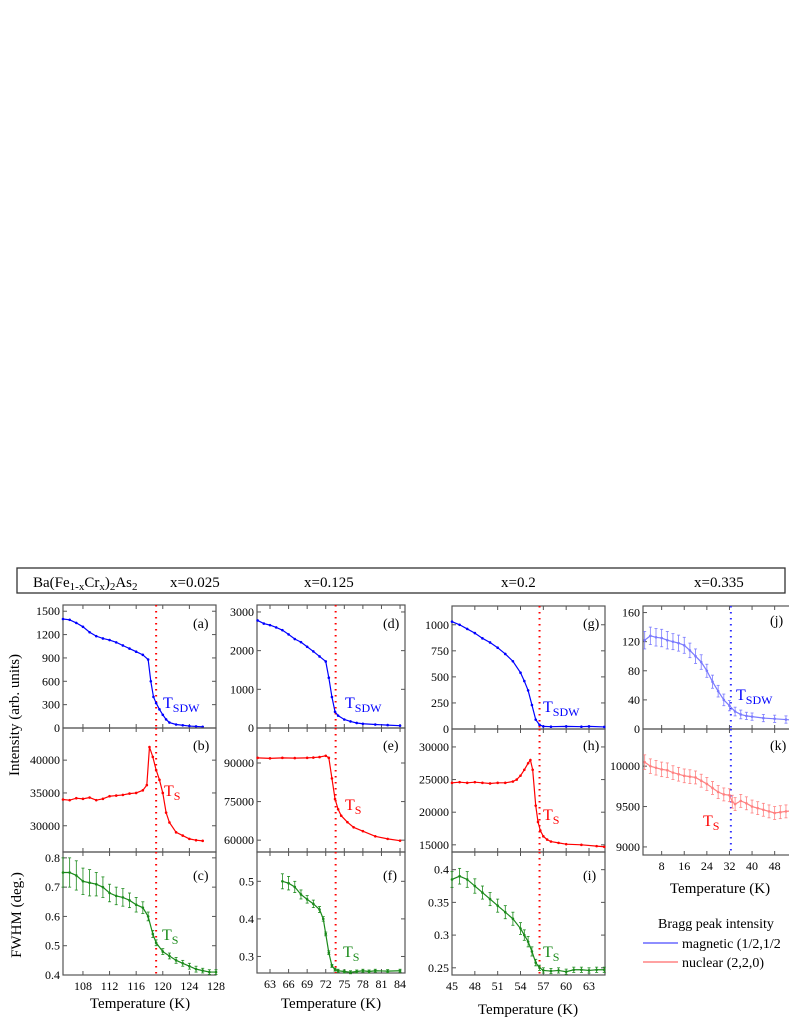  What do you see at coordinates (216, 986) in the screenshot?
I see `x-tick-label: 128` at bounding box center [216, 986].